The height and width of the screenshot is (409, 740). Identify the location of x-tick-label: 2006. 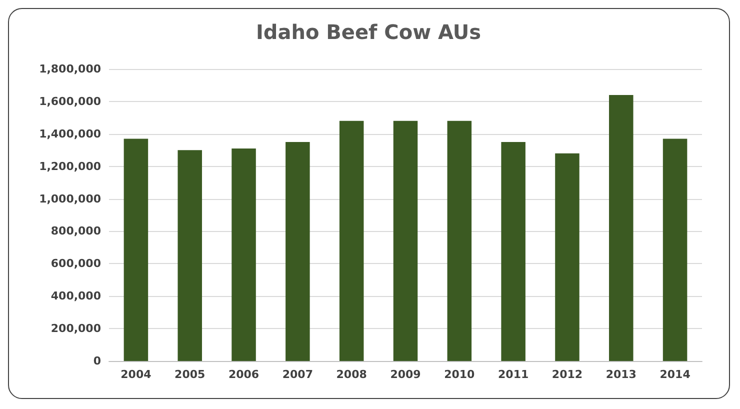
(244, 374).